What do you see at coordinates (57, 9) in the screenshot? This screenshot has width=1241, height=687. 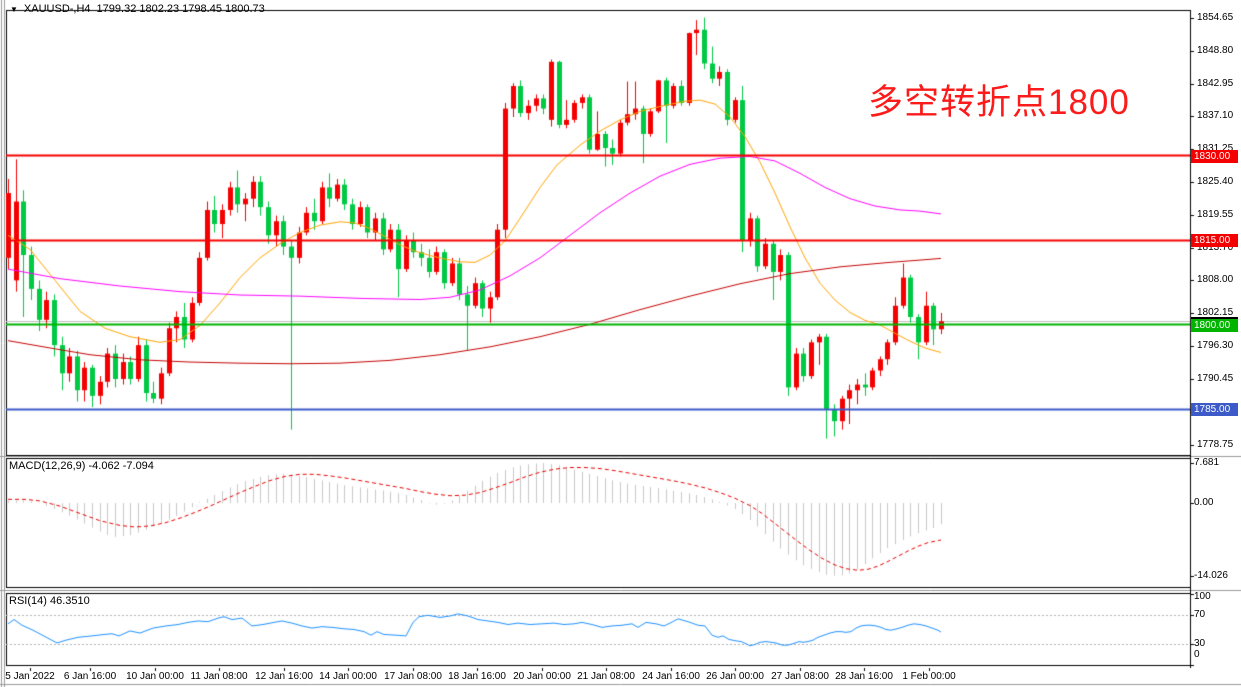 I see `symbol-timeframe-label: XAUUSD-,H4` at bounding box center [57, 9].